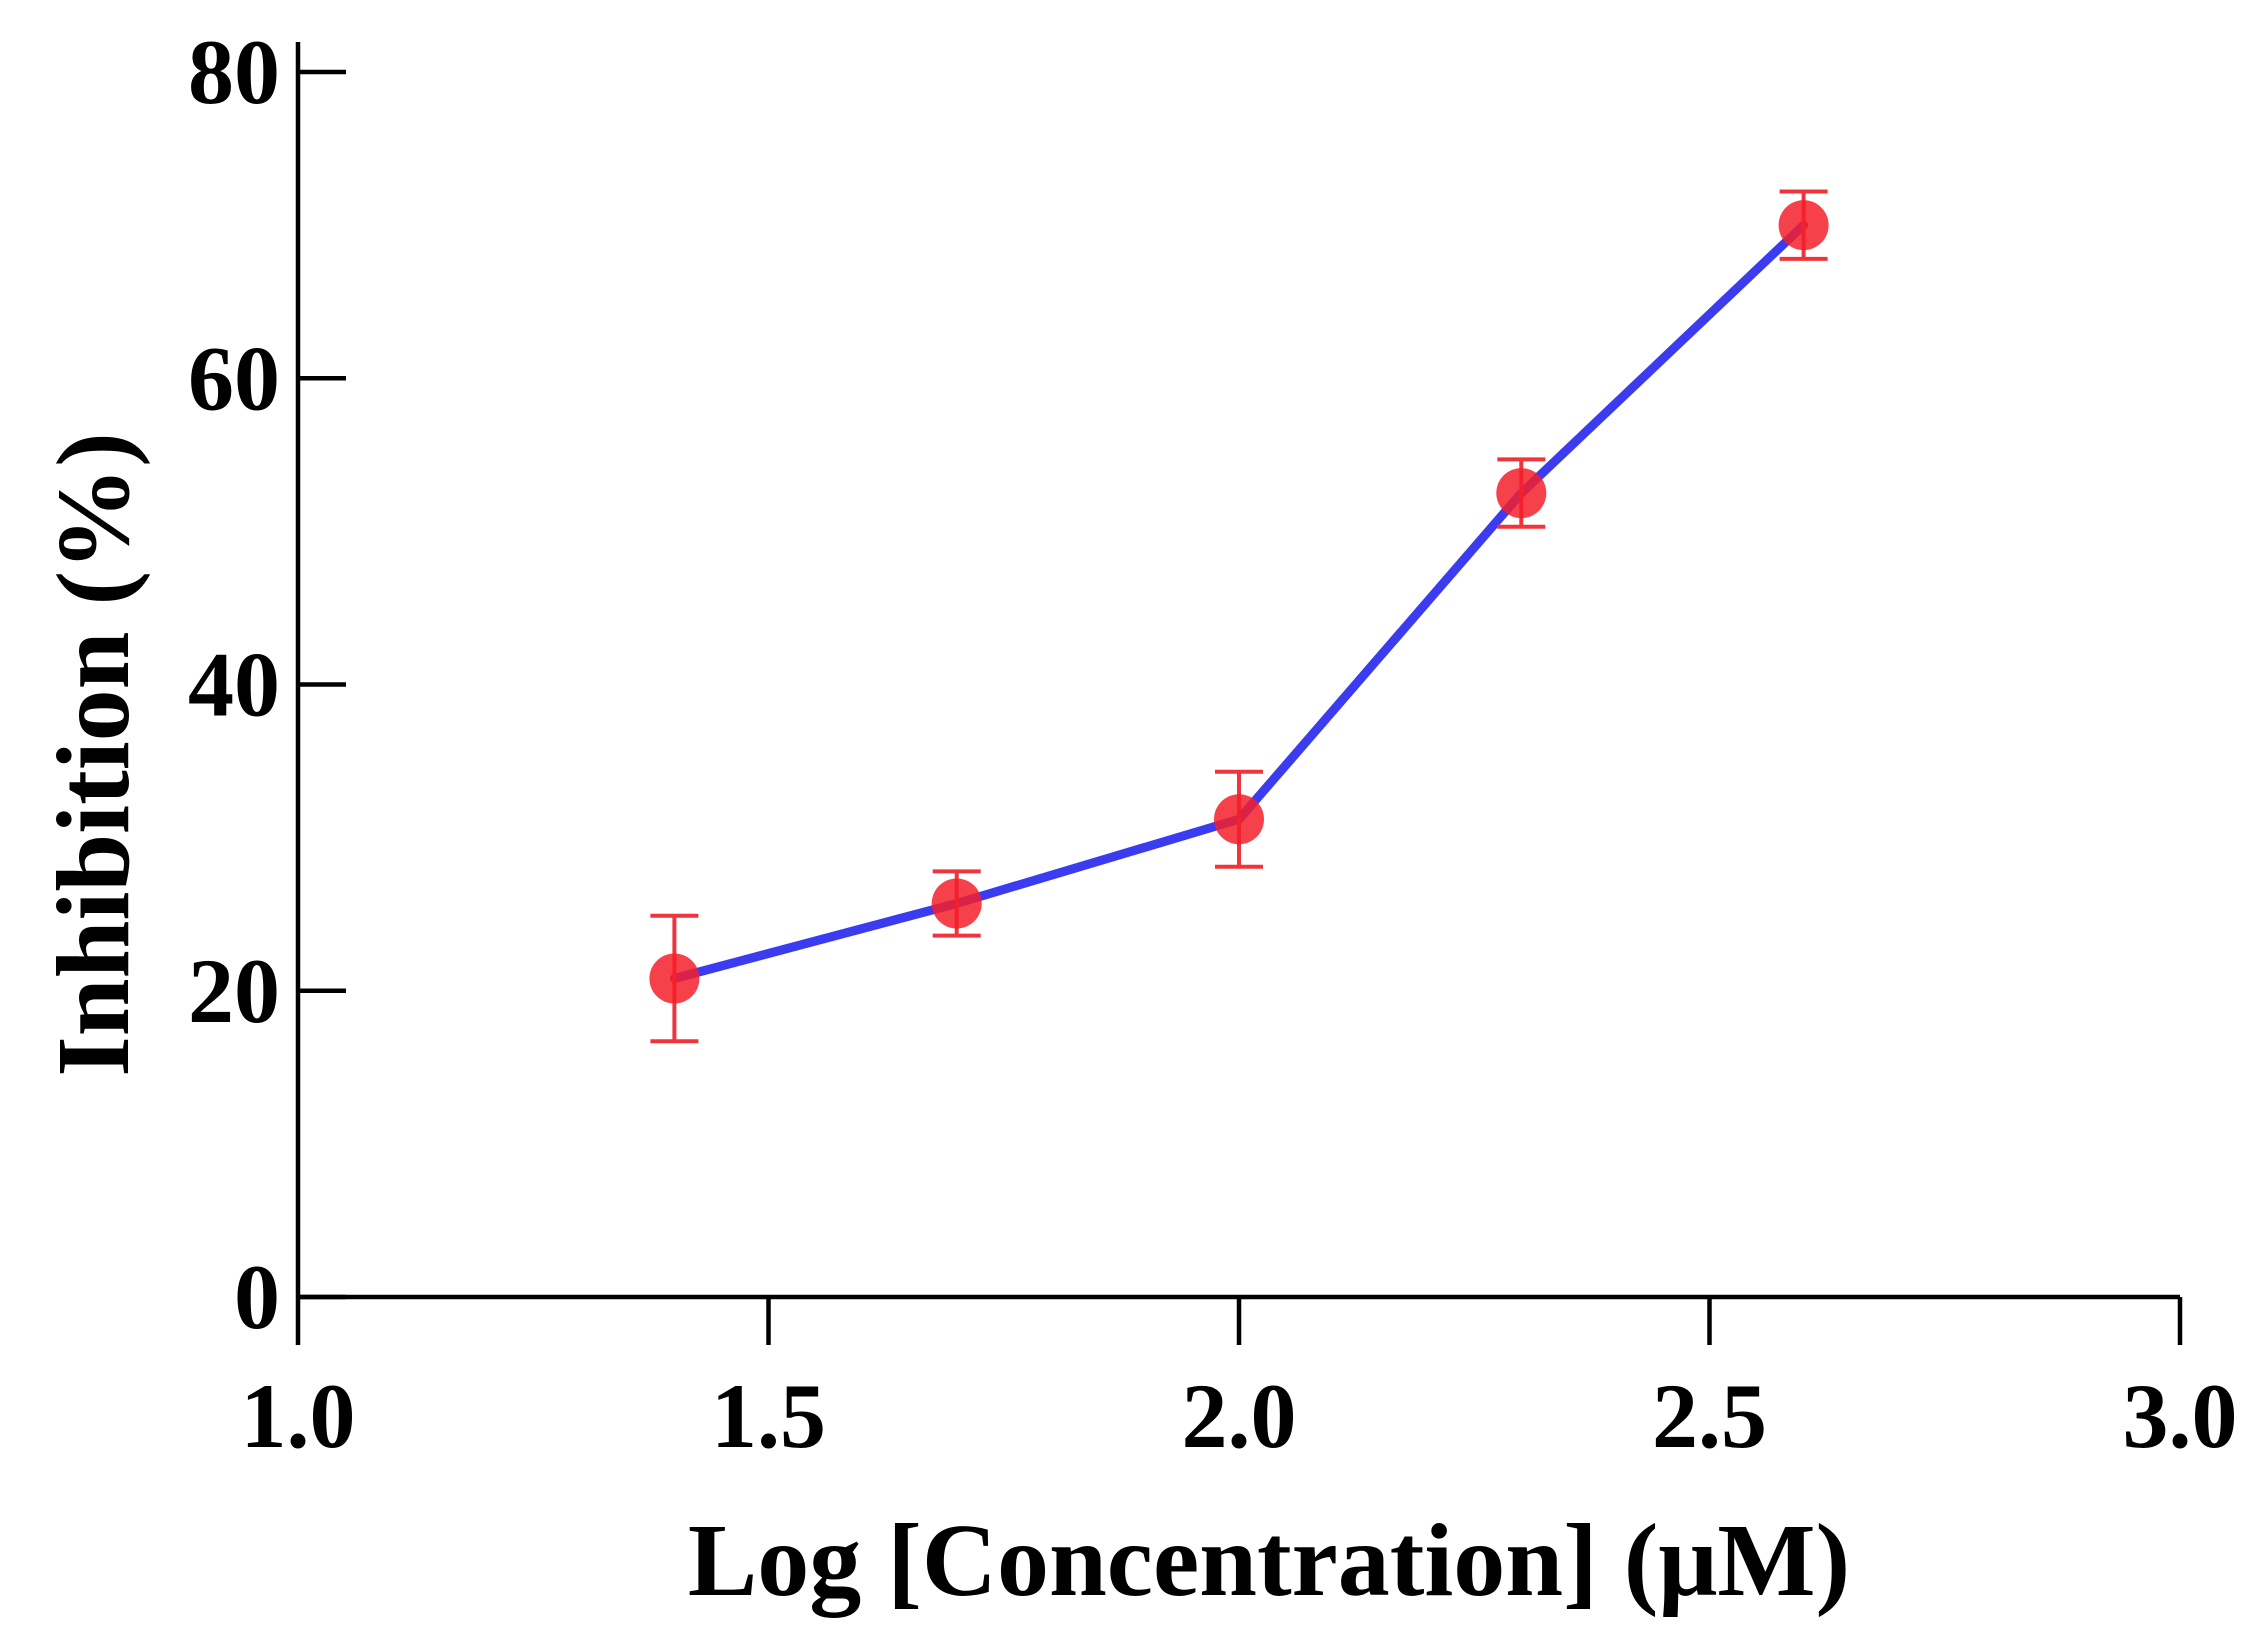  I want to click on y-tick-label: 60, so click(234, 378).